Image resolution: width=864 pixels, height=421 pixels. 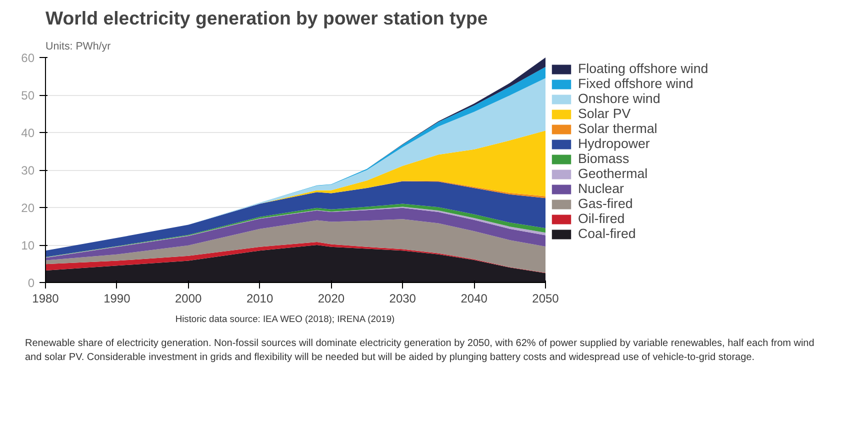 What do you see at coordinates (605, 203) in the screenshot?
I see `legend-label: Gas-fired` at bounding box center [605, 203].